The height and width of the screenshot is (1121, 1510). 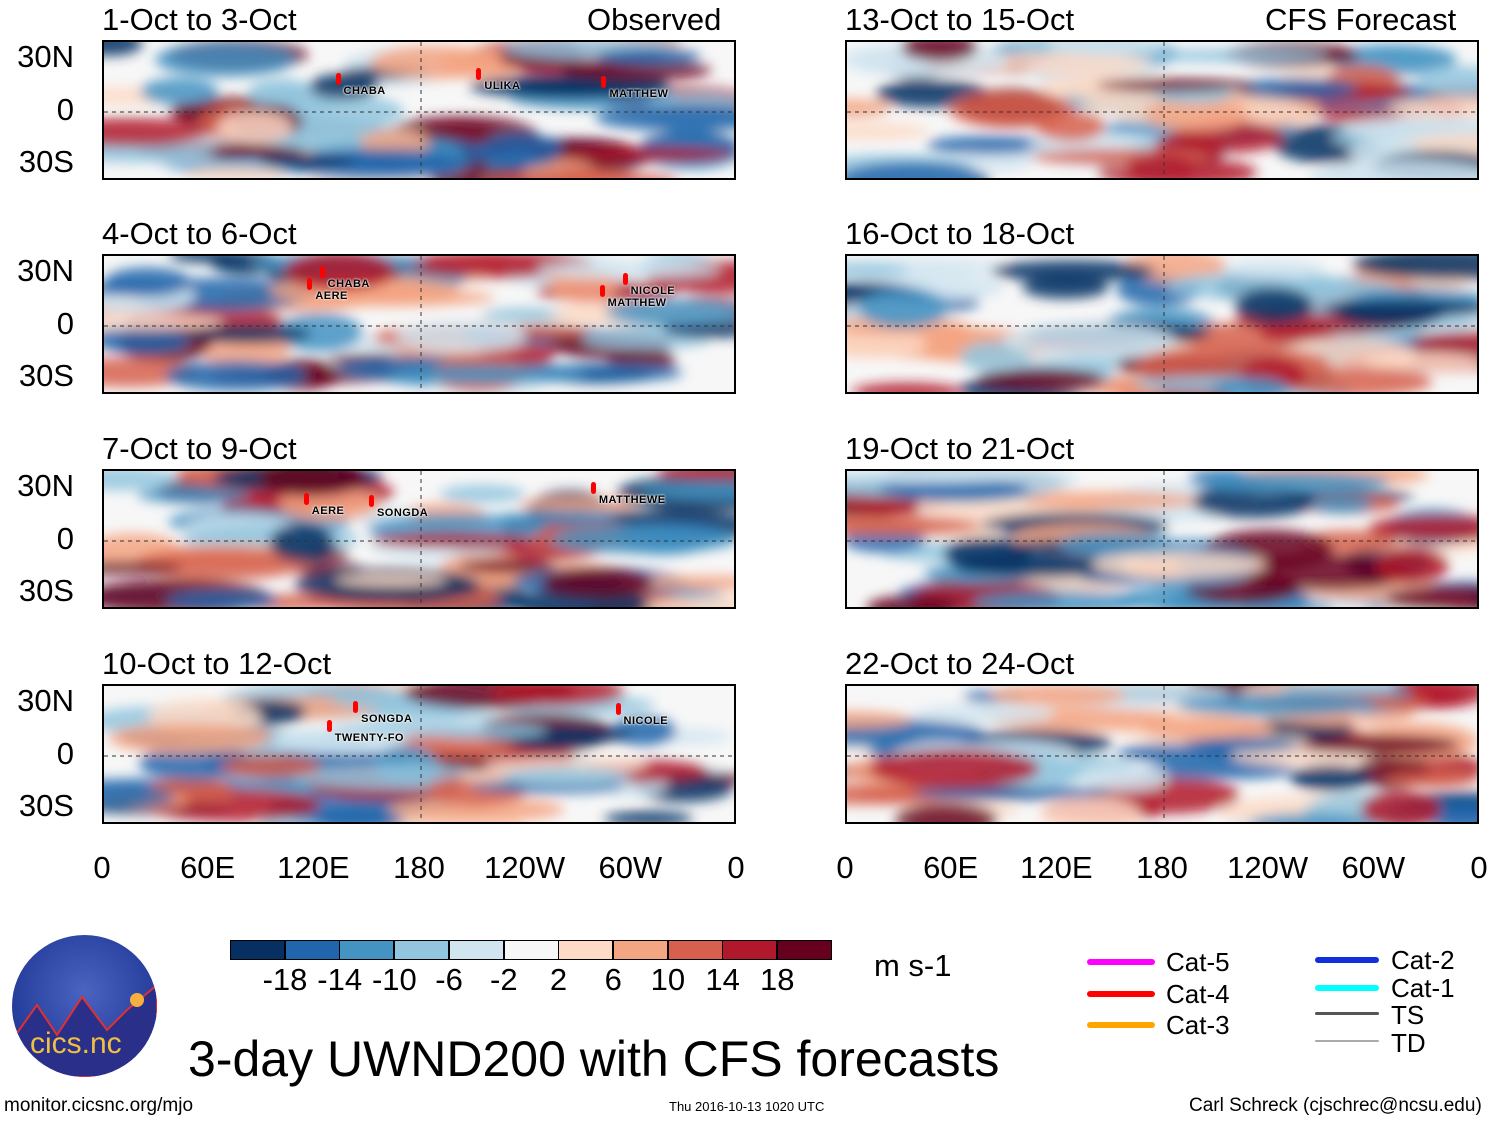 What do you see at coordinates (1198, 1025) in the screenshot?
I see `legend-label: Cat-3` at bounding box center [1198, 1025].